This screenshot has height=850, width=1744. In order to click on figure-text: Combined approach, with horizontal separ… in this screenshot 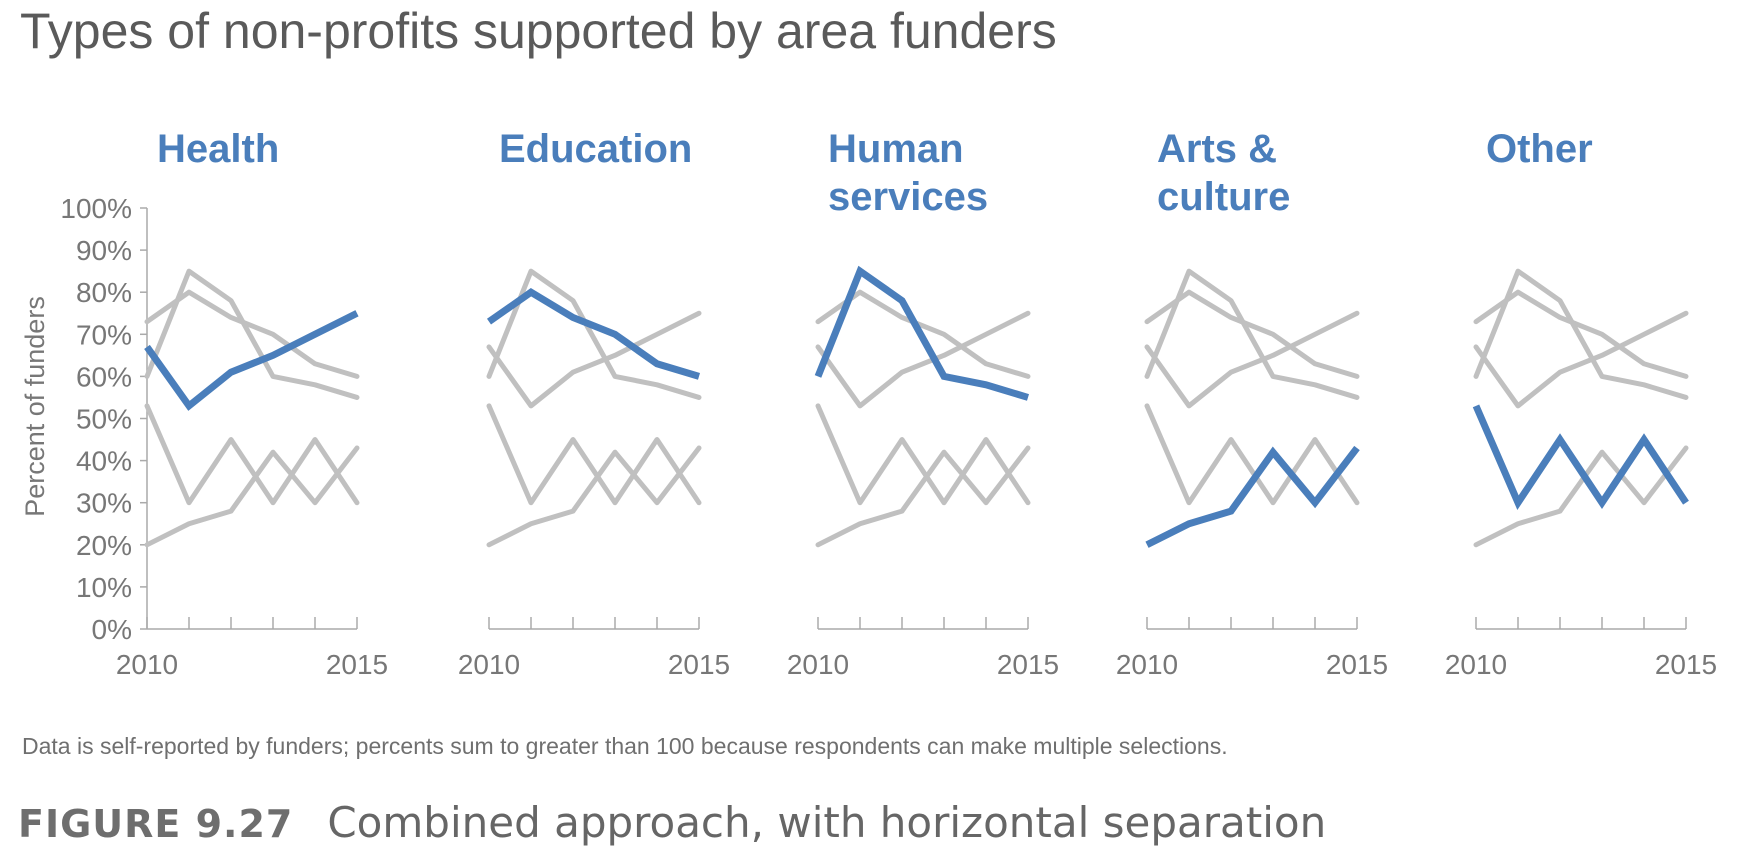, I will do `click(827, 822)`.